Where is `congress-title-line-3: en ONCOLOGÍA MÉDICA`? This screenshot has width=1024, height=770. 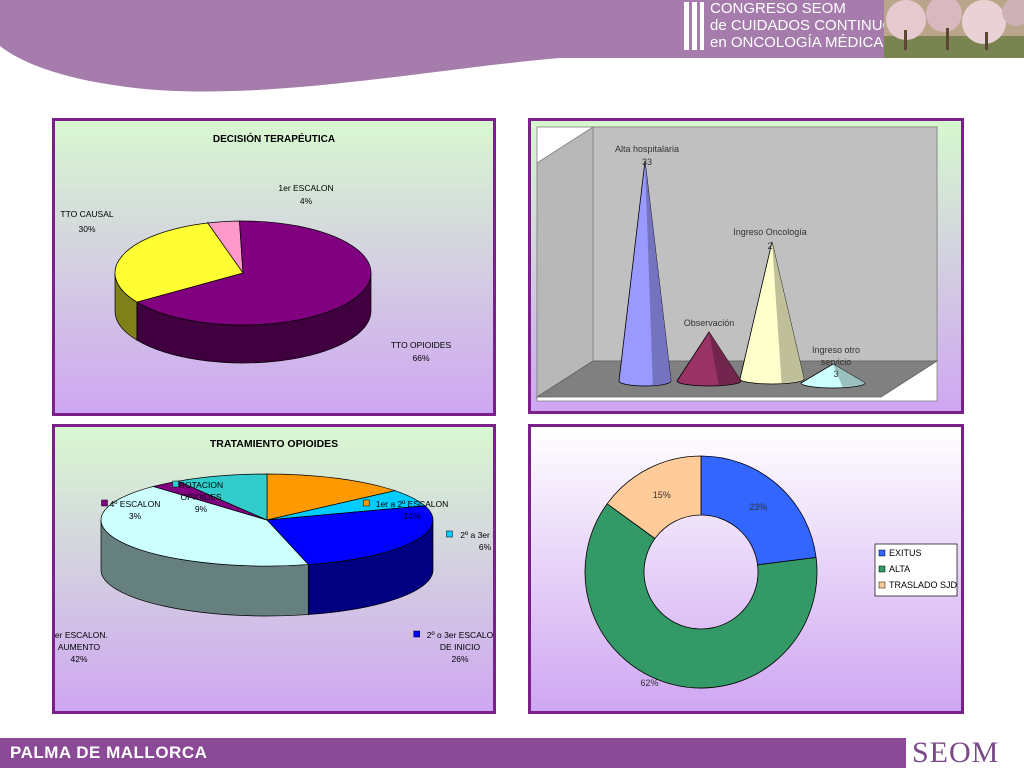 congress-title-line-3: en ONCOLOGÍA MÉDICA is located at coordinates (797, 42).